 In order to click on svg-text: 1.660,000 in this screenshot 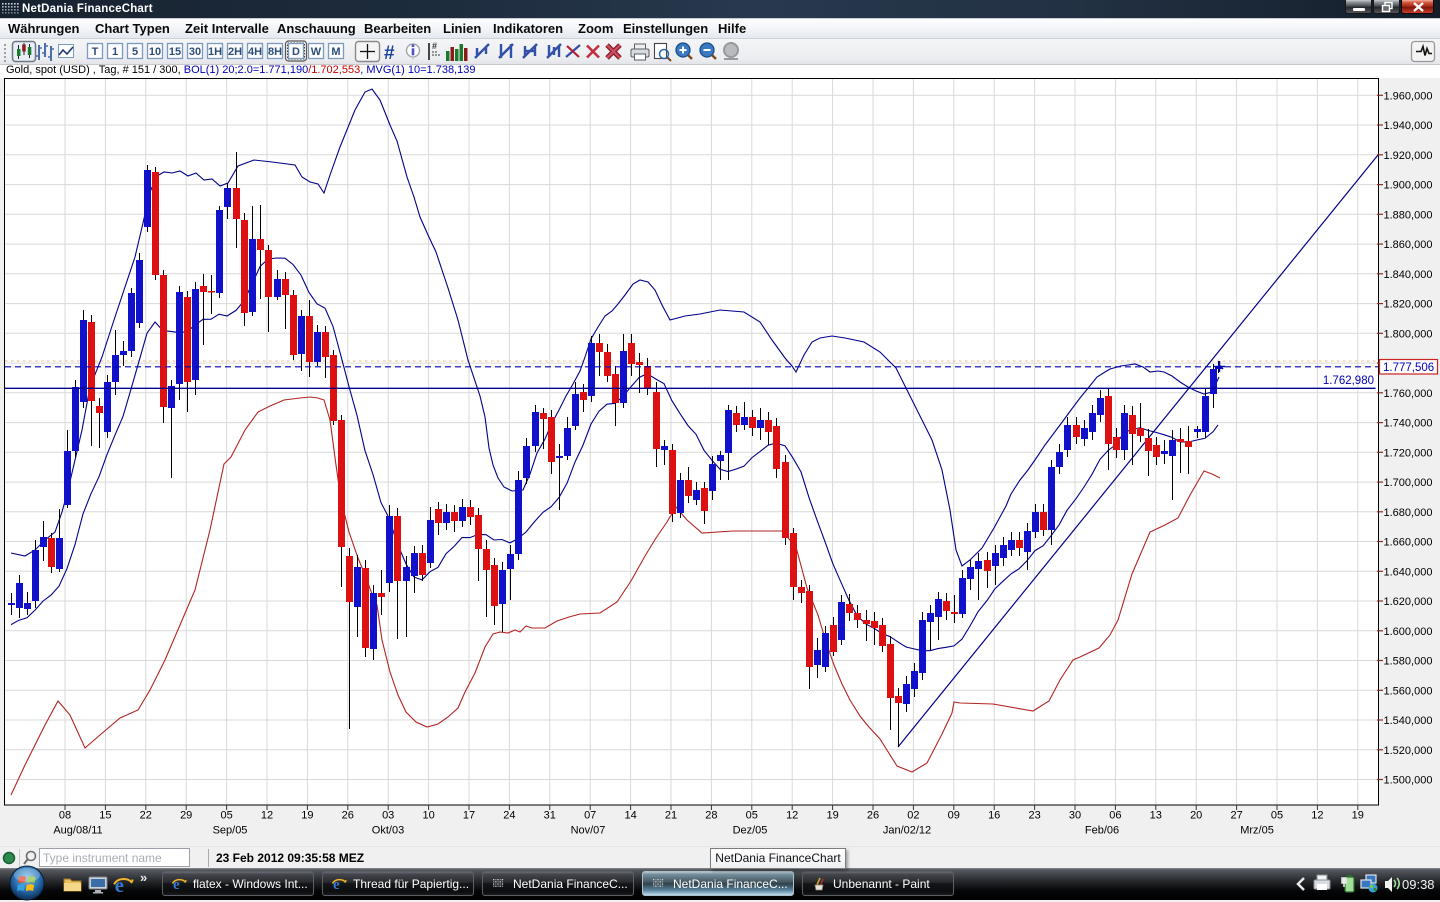, I will do `click(1408, 543)`.